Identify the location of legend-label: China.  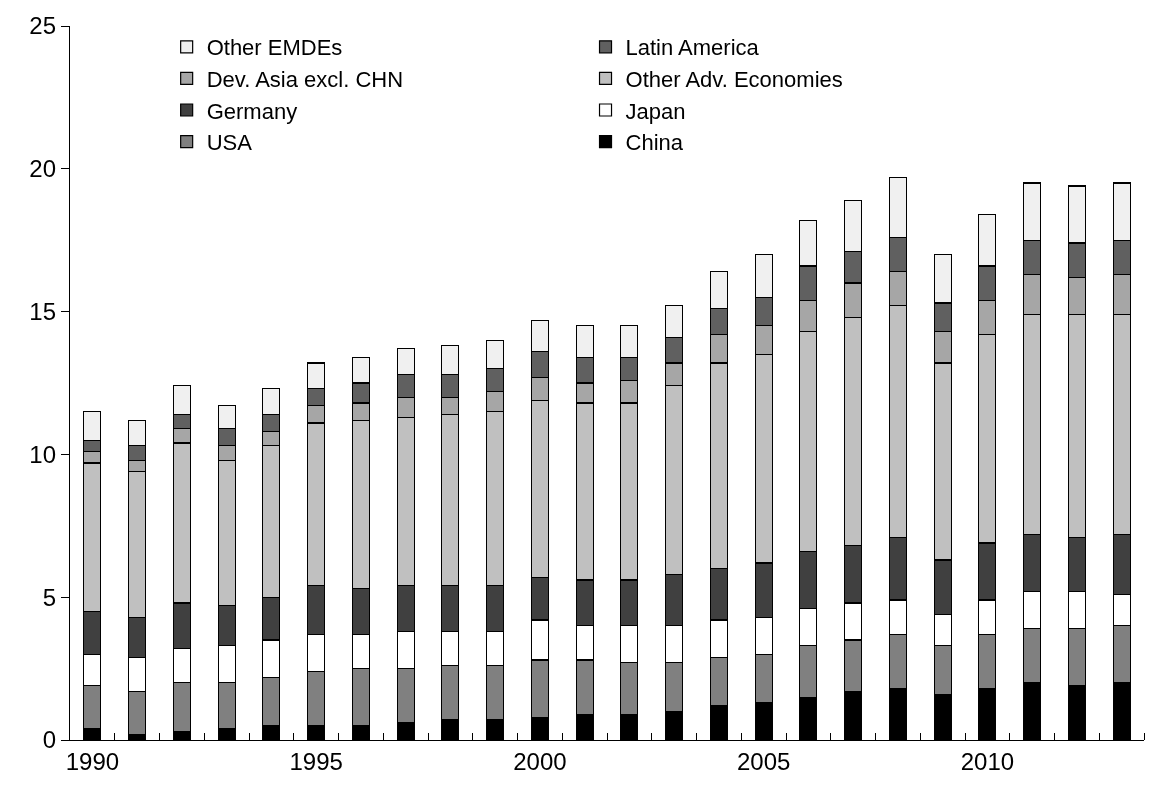
(654, 143).